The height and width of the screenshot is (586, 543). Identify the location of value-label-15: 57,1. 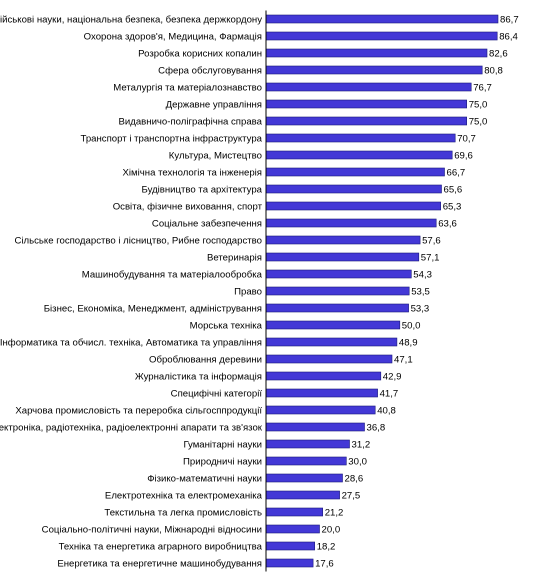
(430, 257).